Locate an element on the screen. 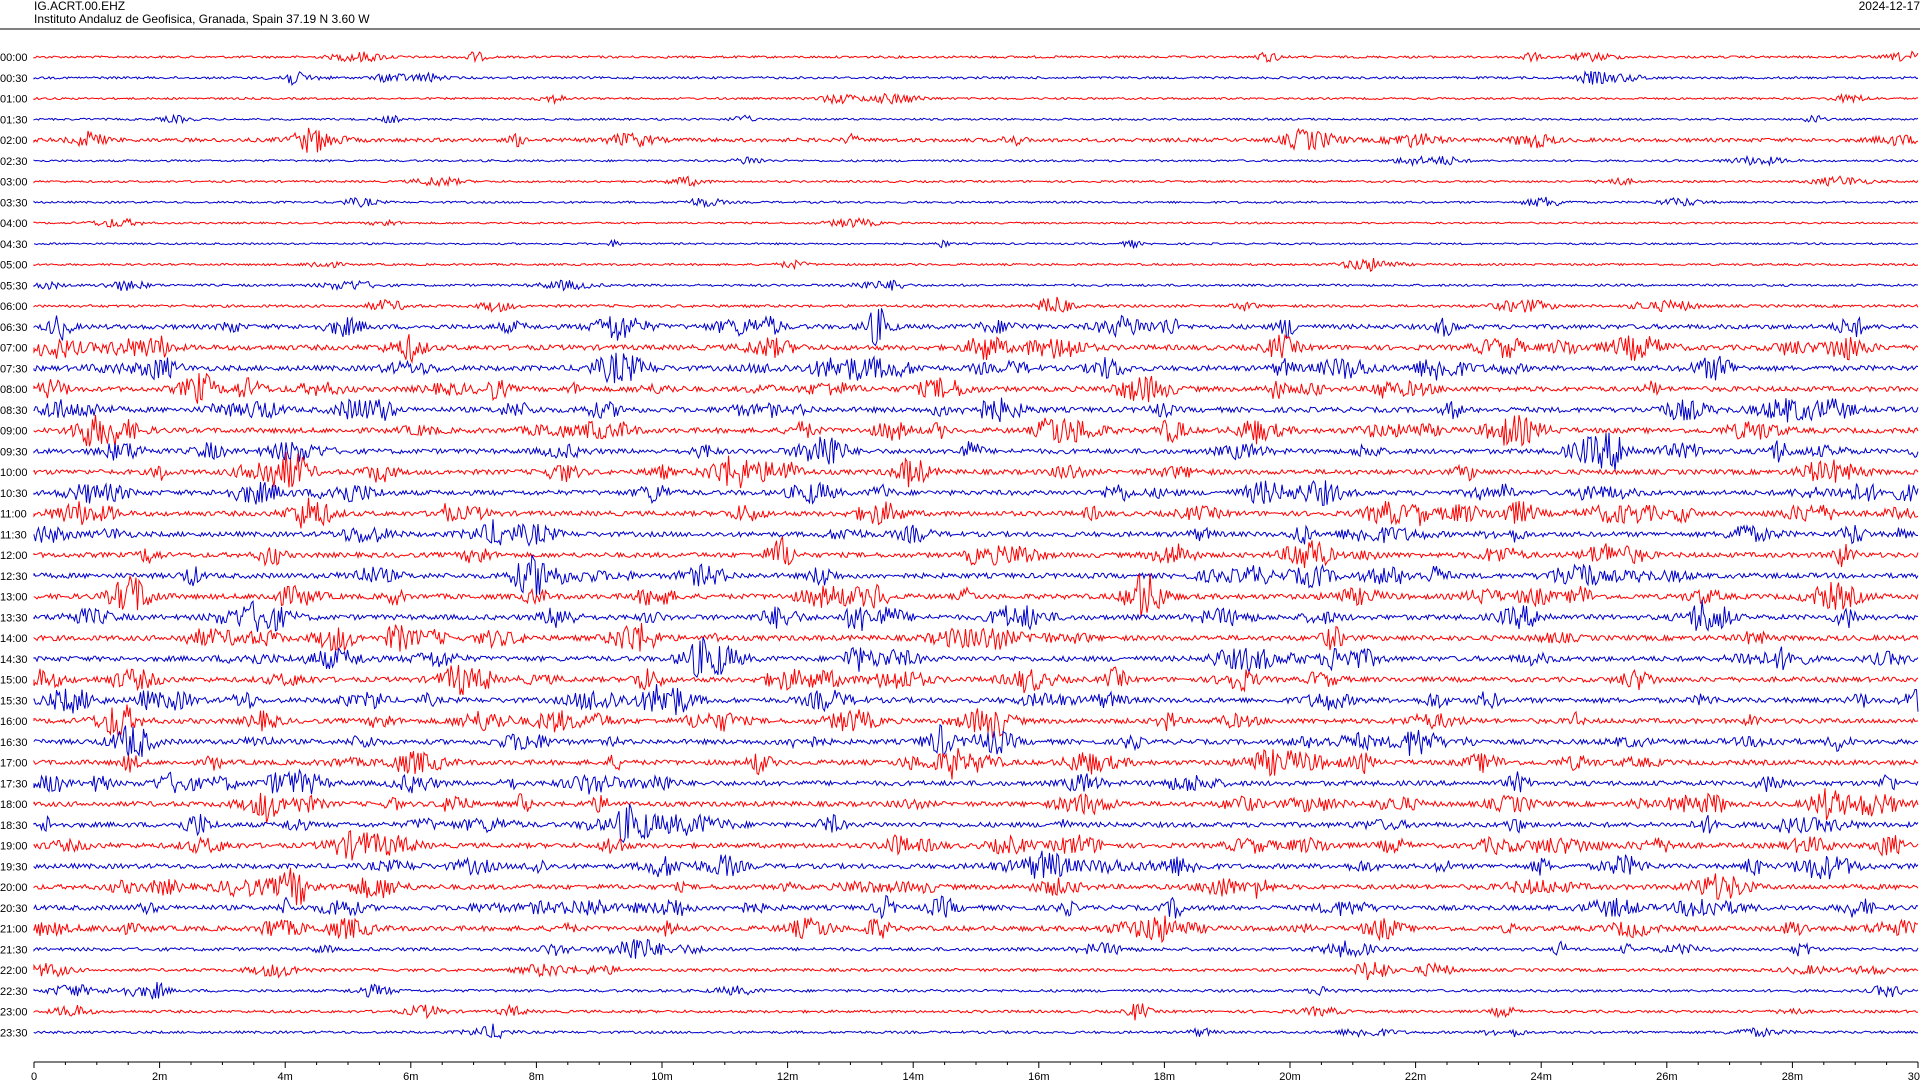  trace-time-label: 10:00 is located at coordinates (14, 473).